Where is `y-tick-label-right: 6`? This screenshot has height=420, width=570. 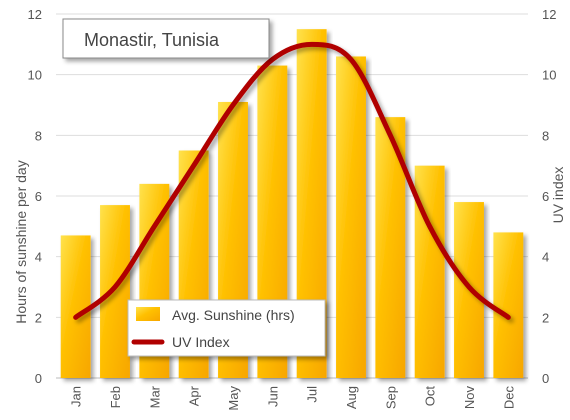 y-tick-label-right: 6 is located at coordinates (545, 196).